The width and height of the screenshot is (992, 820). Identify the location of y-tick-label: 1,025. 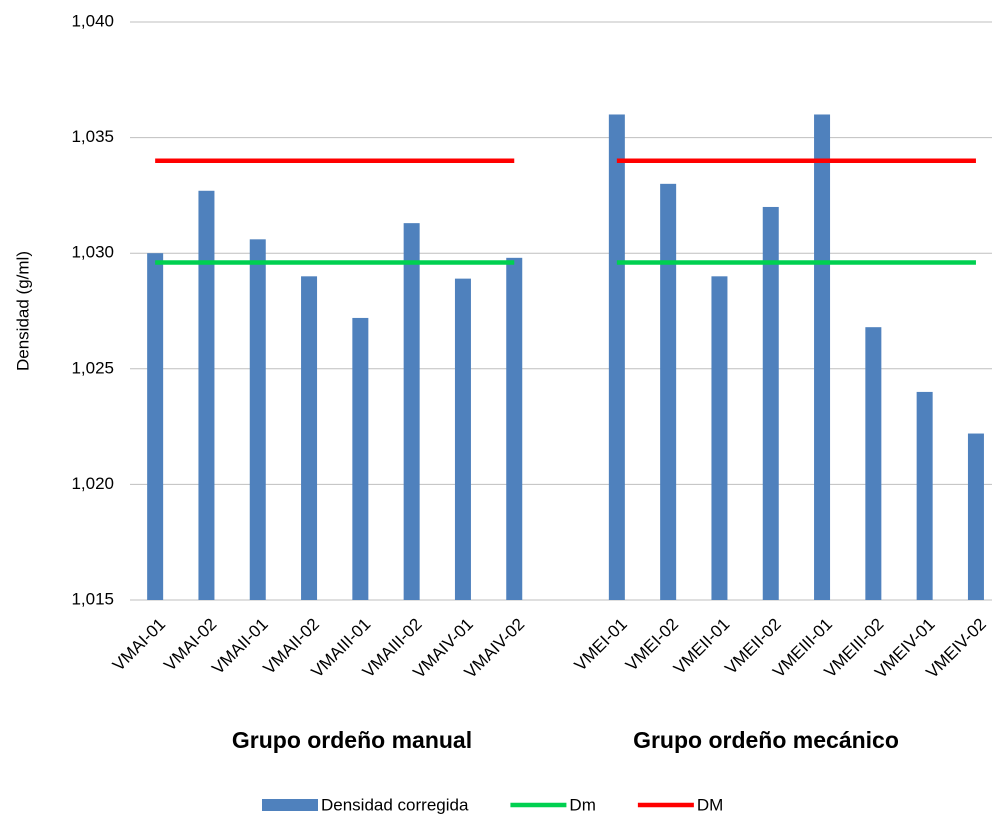
(92, 367).